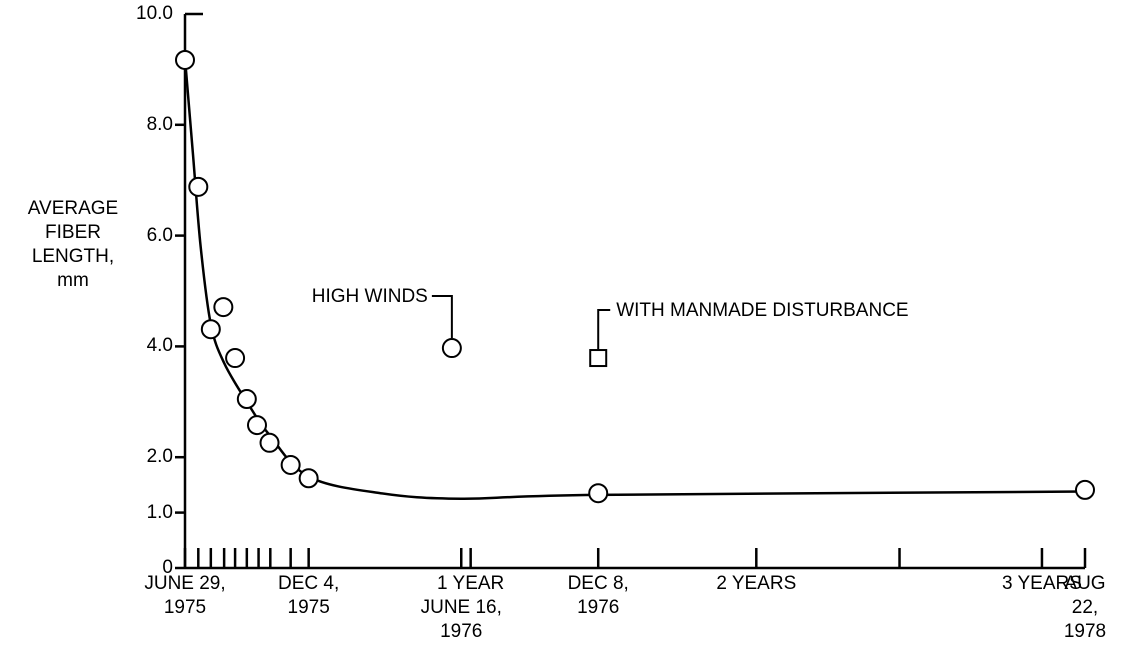 The width and height of the screenshot is (1140, 662). I want to click on x-tick-label: 3 YEARS, so click(1041, 583).